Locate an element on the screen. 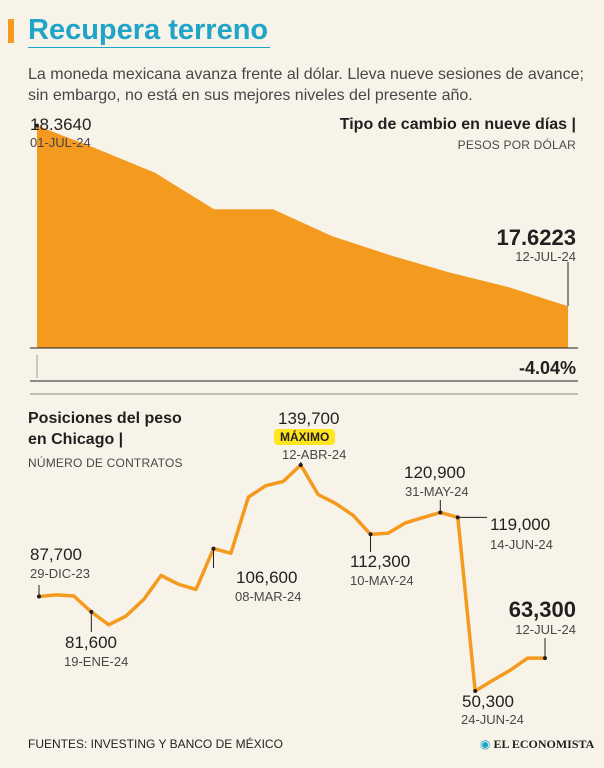 This screenshot has width=604, height=768. jun24-date: 24-JUN-24 is located at coordinates (492, 719).